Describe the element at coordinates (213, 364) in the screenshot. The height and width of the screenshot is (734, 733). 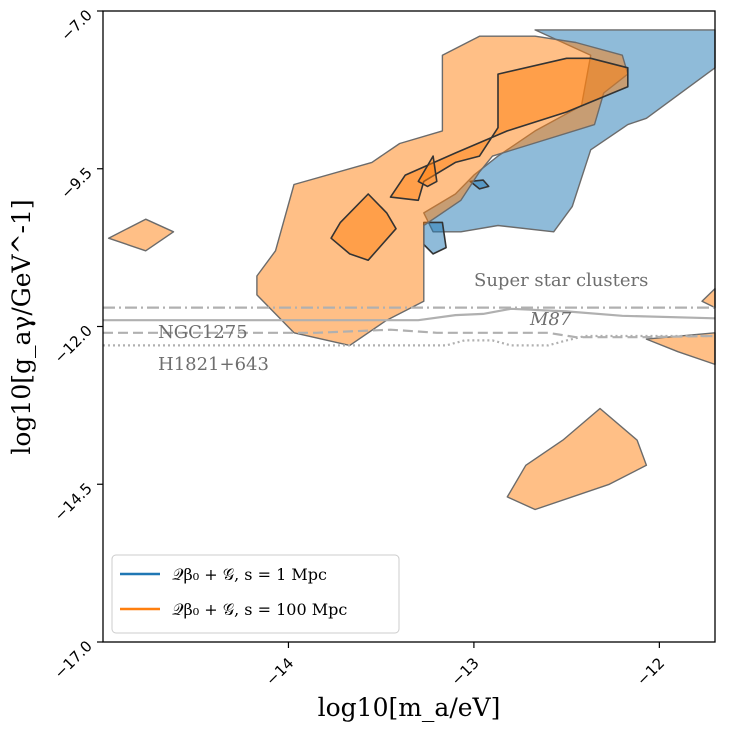
I see `annotation-h1821: H1821+643` at that location.